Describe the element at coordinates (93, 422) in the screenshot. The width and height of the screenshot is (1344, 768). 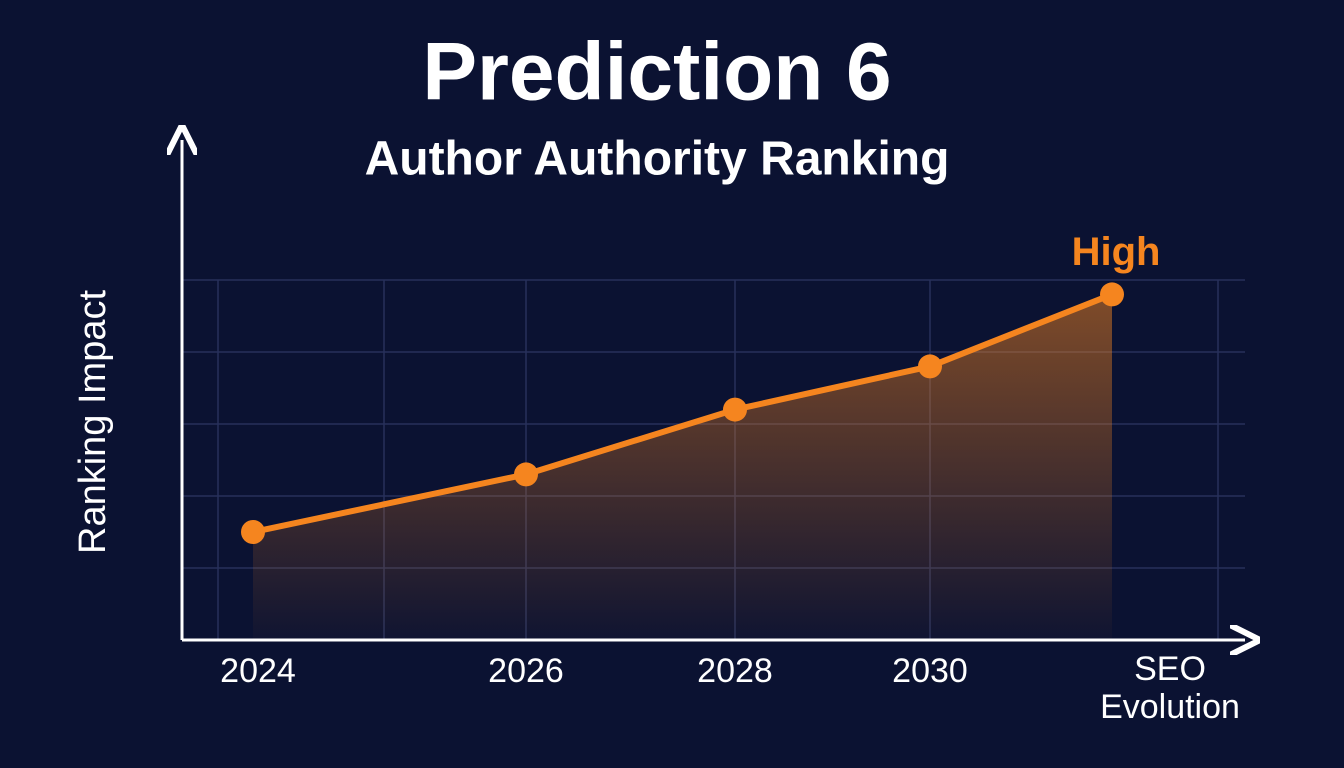
I see `y-axis-label: Ranking Impact` at that location.